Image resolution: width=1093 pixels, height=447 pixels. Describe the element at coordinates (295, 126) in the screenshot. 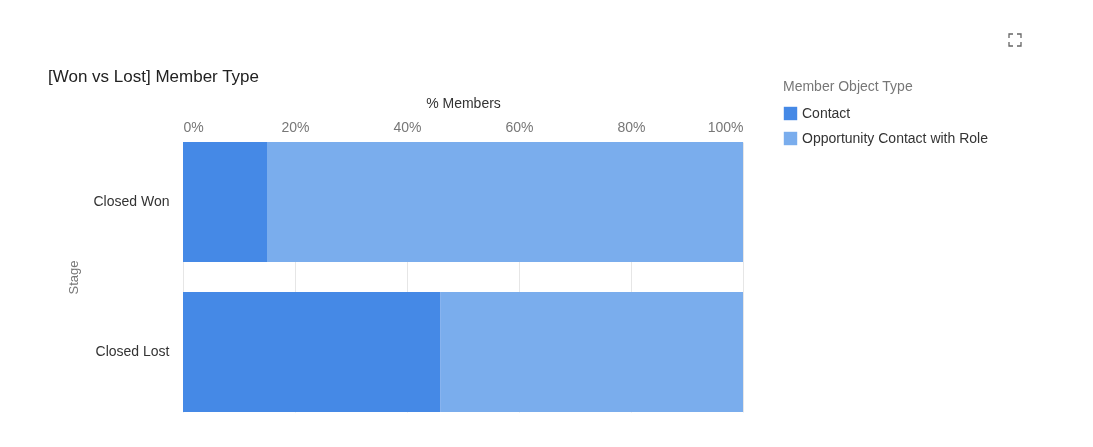

I see `x-tick-label: 20%` at that location.